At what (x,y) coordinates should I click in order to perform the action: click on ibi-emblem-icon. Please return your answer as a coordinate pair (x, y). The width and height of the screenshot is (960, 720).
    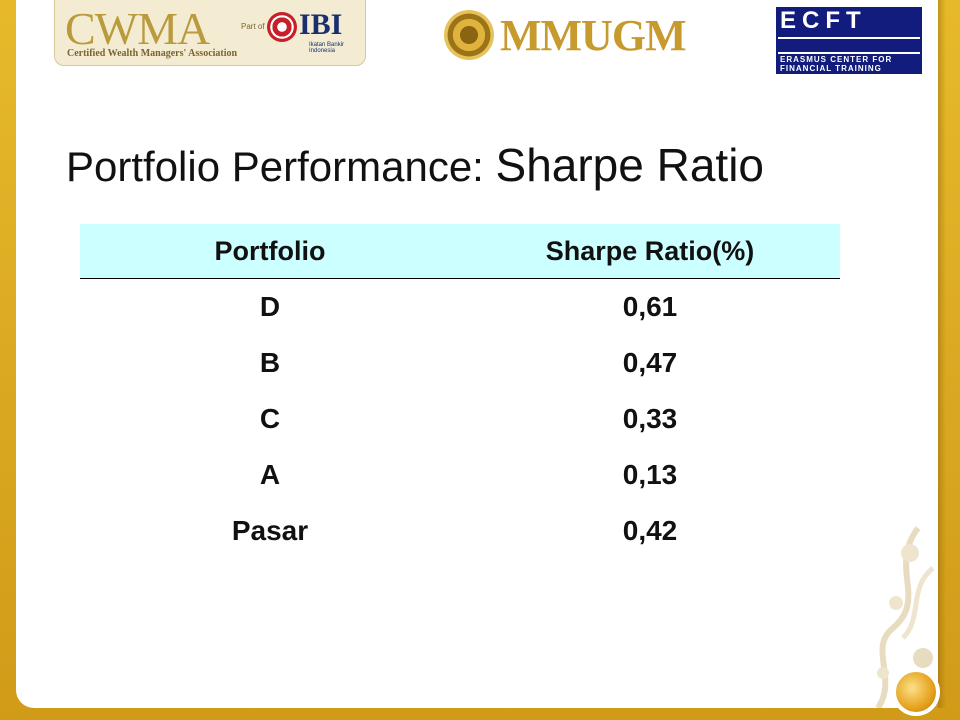
    Looking at the image, I should click on (282, 27).